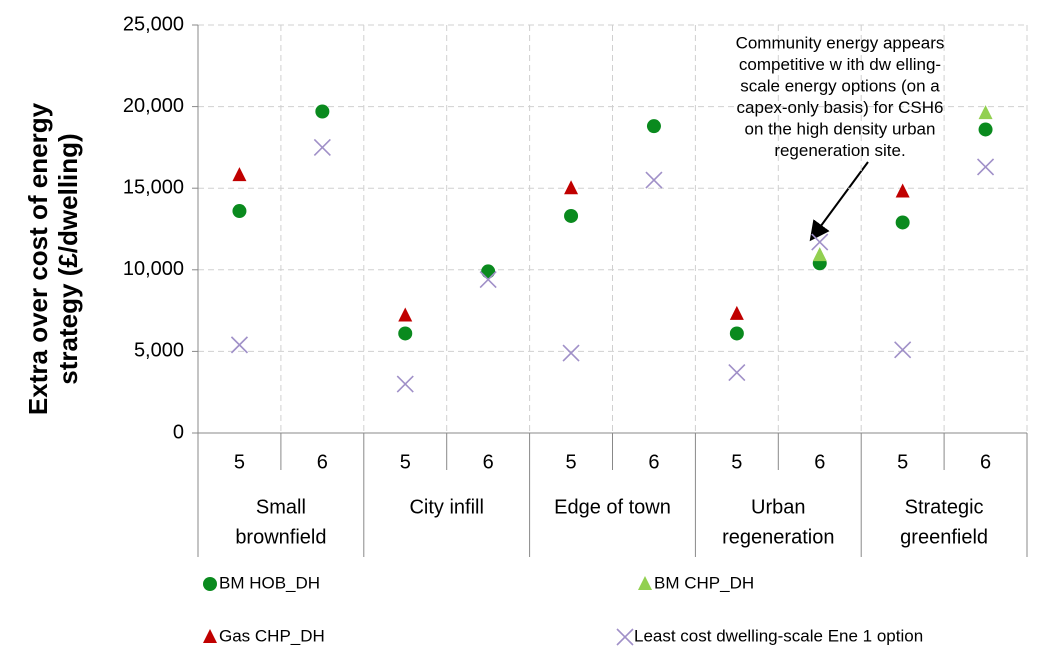 This screenshot has width=1047, height=649. What do you see at coordinates (153, 106) in the screenshot?
I see `y-tick-label: 20,000` at bounding box center [153, 106].